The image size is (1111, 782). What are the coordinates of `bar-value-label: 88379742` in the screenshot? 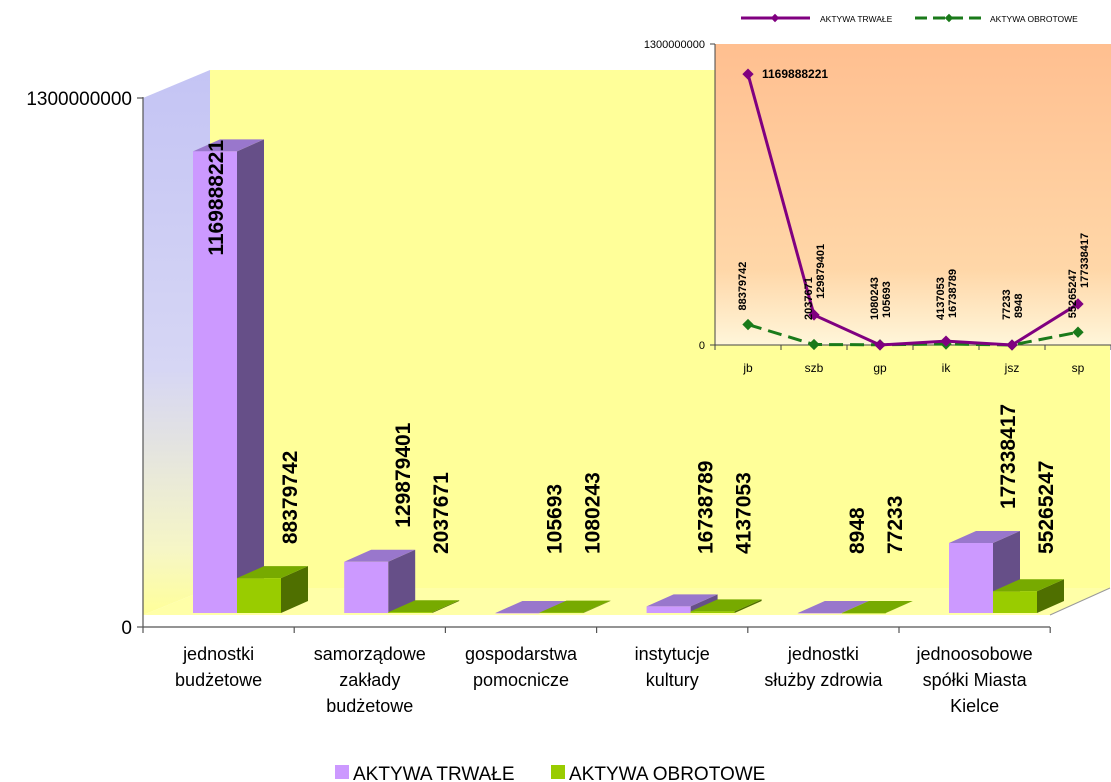 It's located at (290, 497).